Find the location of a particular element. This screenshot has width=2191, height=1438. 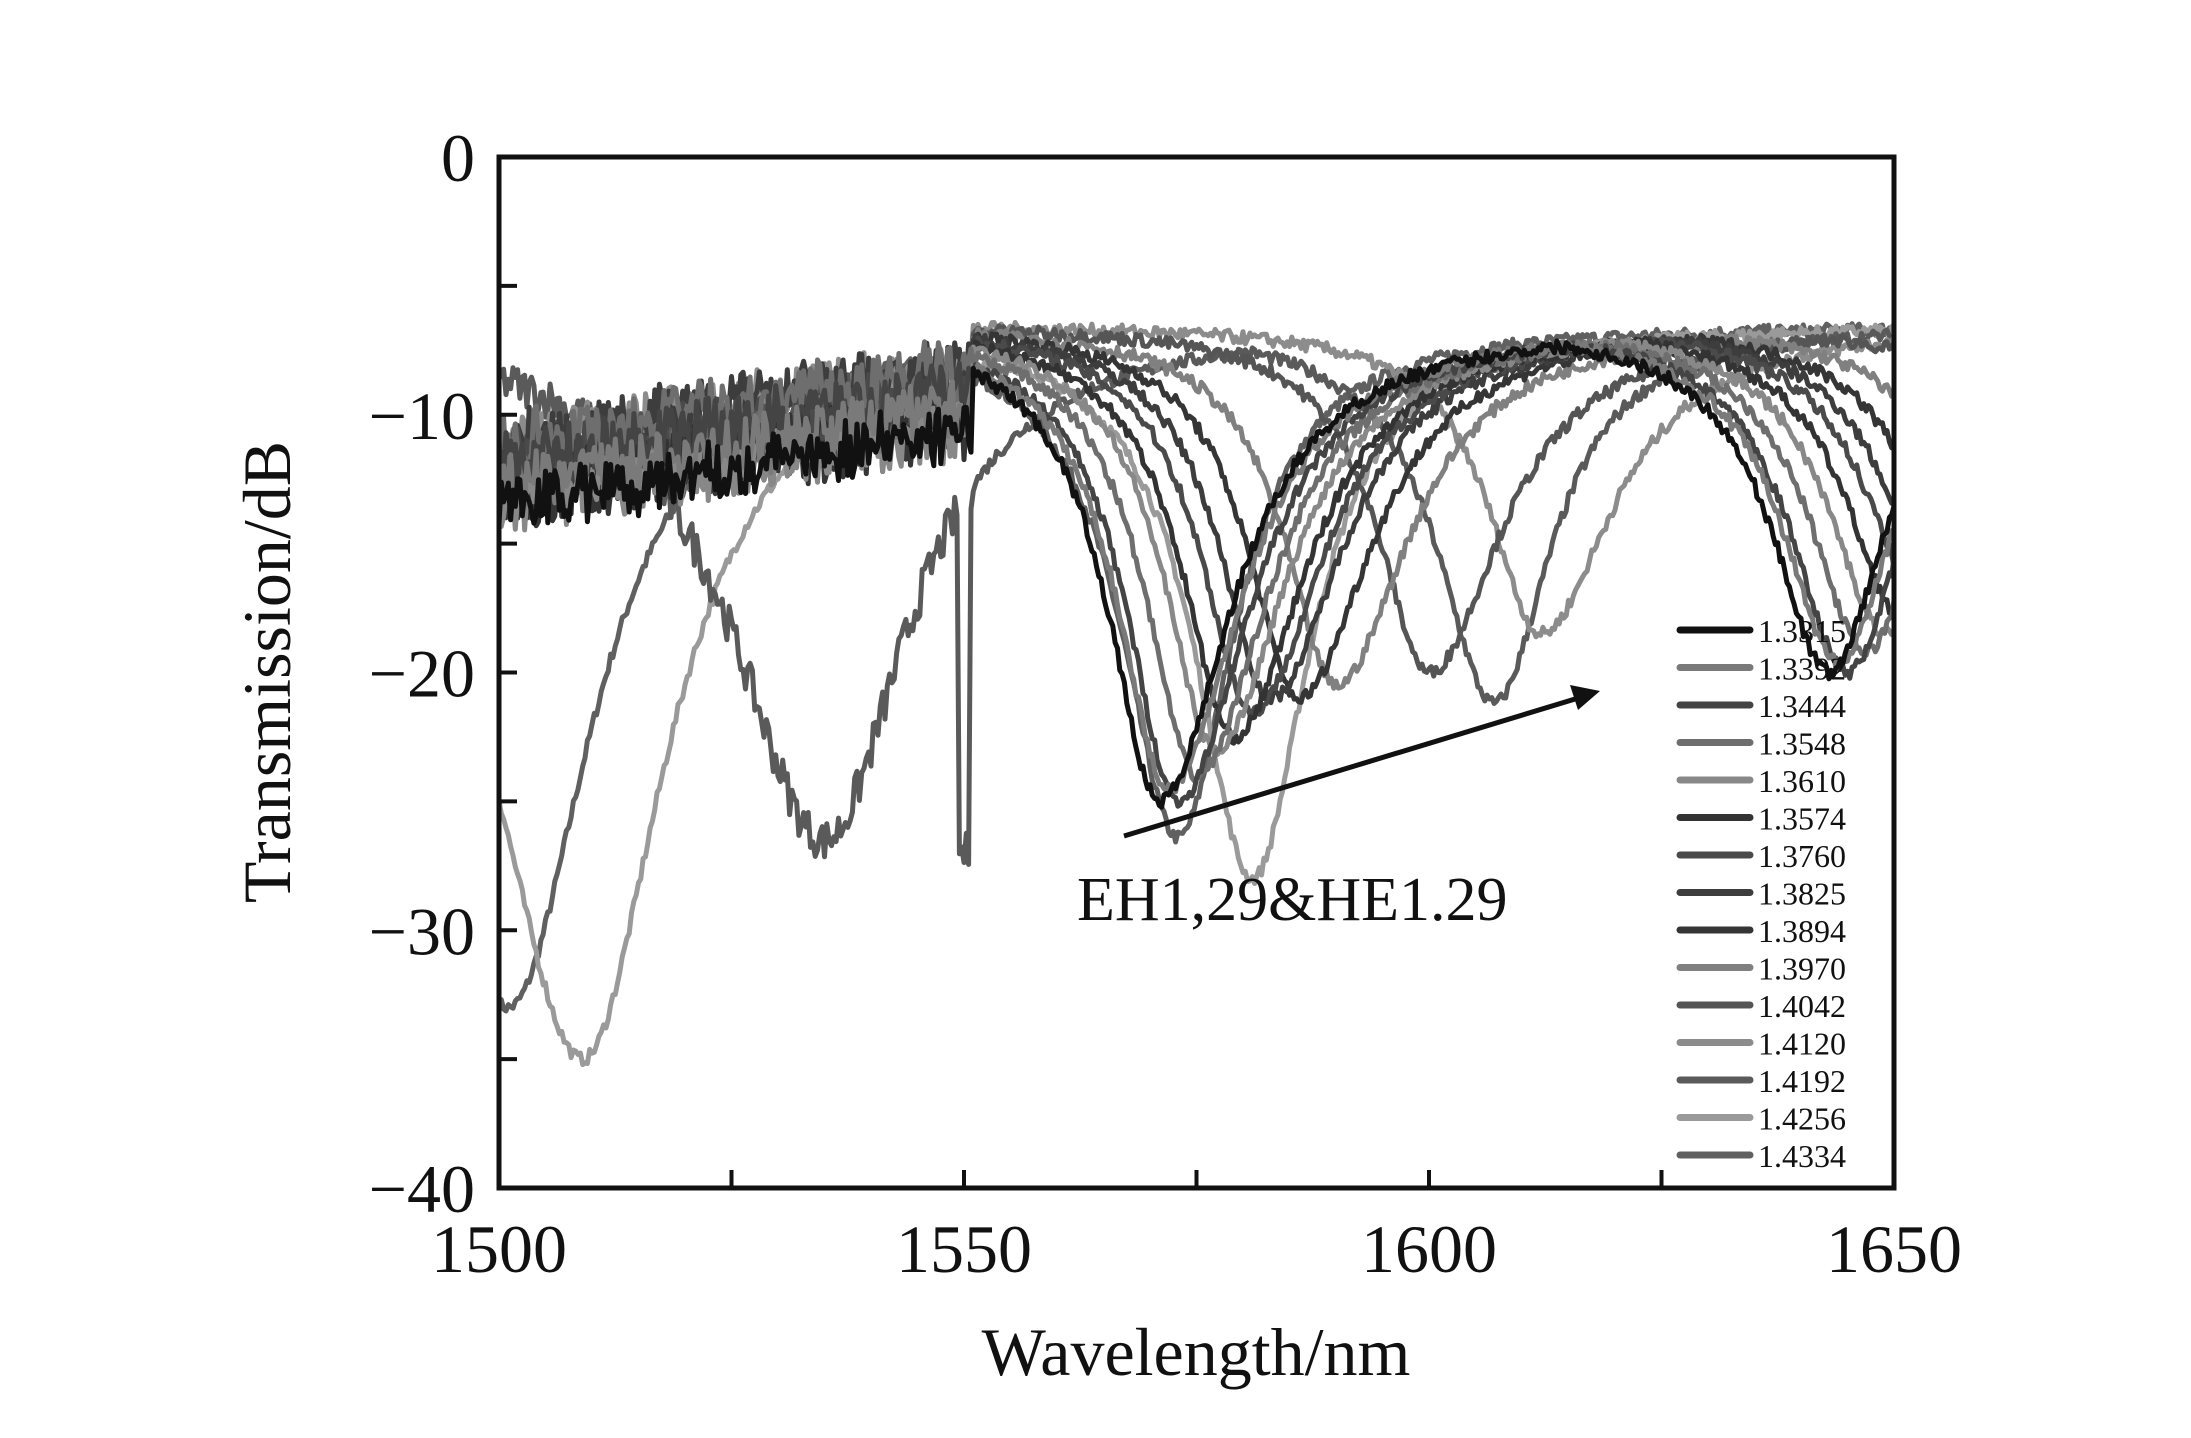

y-tick-label: −30 is located at coordinates (422, 931).